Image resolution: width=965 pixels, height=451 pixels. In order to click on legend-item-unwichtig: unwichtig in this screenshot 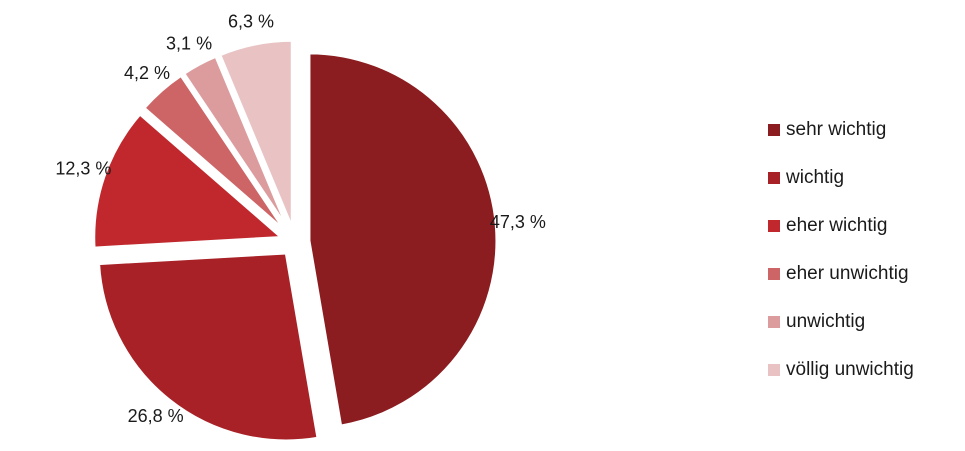, I will do `click(841, 322)`.